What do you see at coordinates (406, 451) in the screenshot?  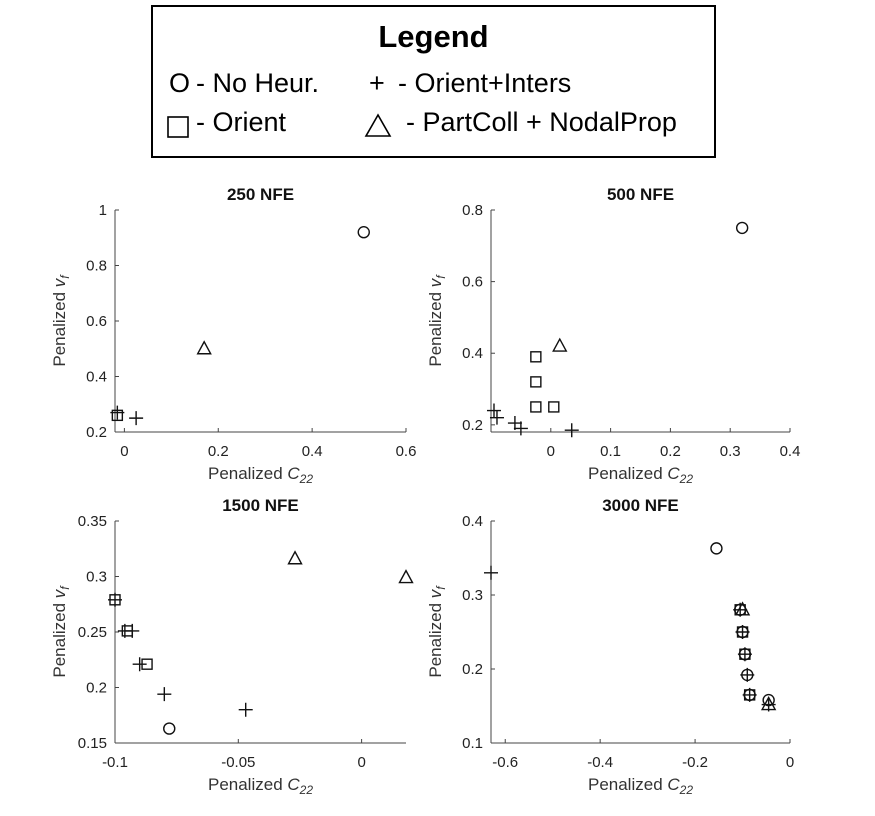 I see `x-tick-label: 0.6` at bounding box center [406, 451].